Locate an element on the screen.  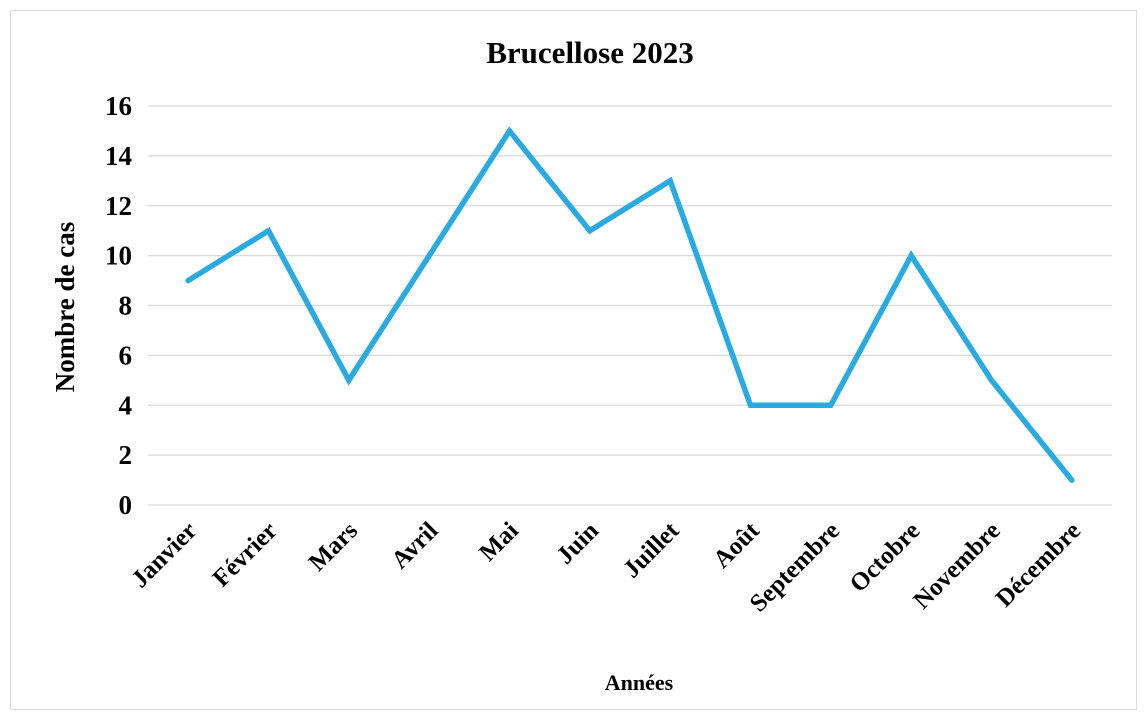
data-point-mars is located at coordinates (349, 380).